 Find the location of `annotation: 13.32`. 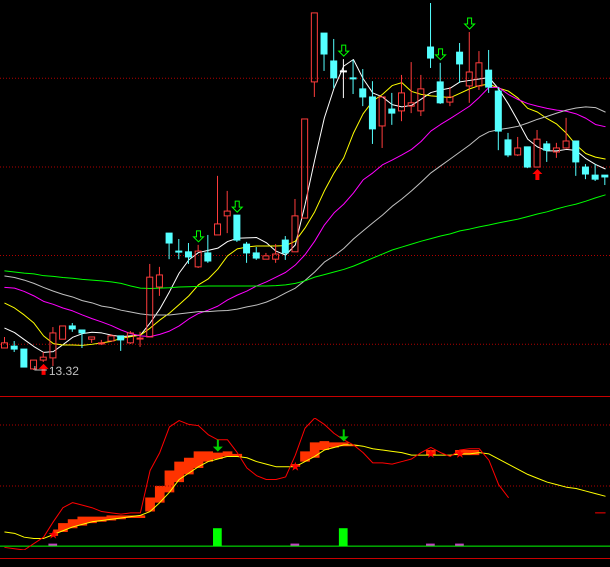

annotation: 13.32 is located at coordinates (64, 371).